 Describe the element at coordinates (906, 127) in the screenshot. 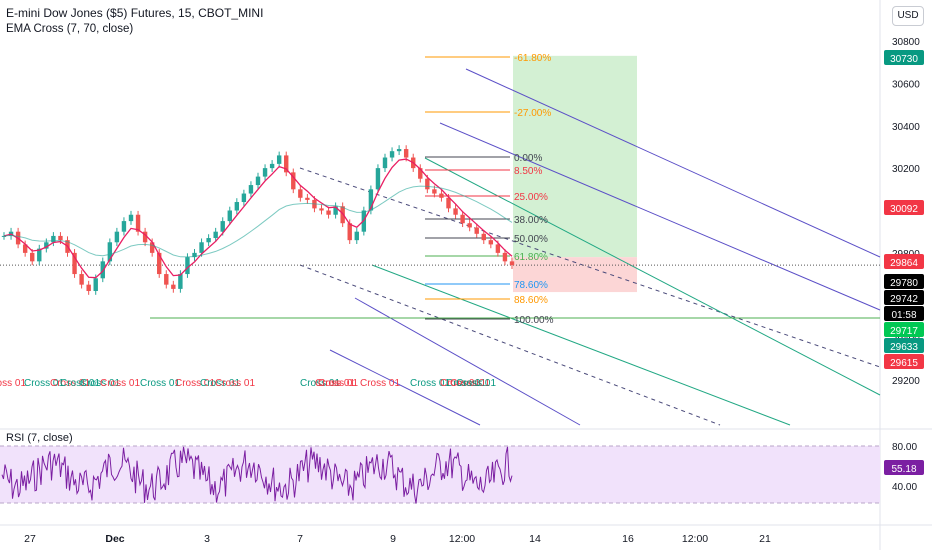

I see `price-tick: 30400` at that location.